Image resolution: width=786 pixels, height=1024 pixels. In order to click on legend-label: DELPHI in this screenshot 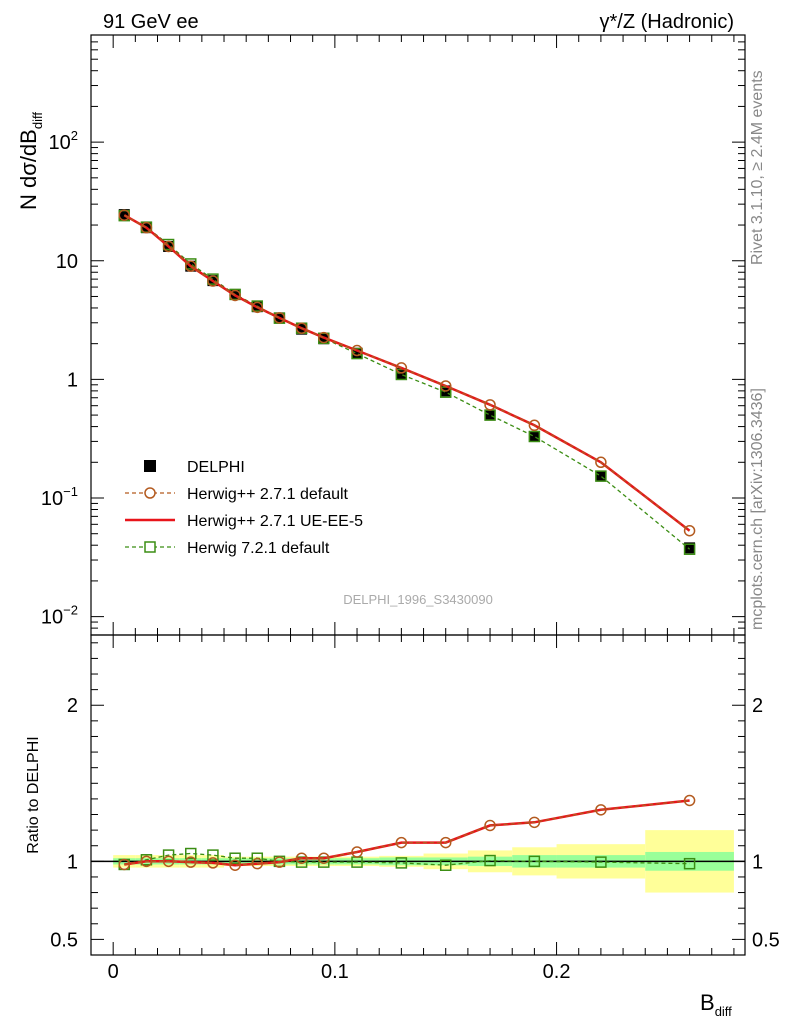, I will do `click(216, 467)`.